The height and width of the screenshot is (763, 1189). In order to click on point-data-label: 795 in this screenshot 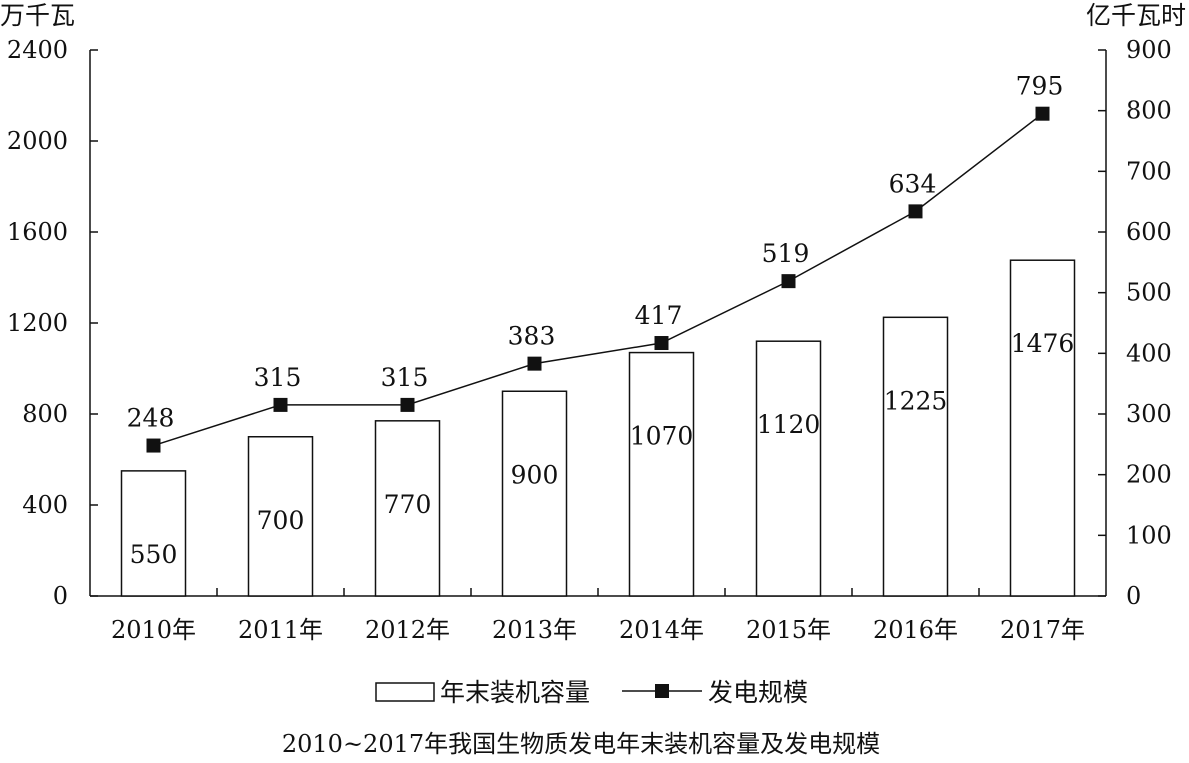, I will do `click(1040, 86)`.